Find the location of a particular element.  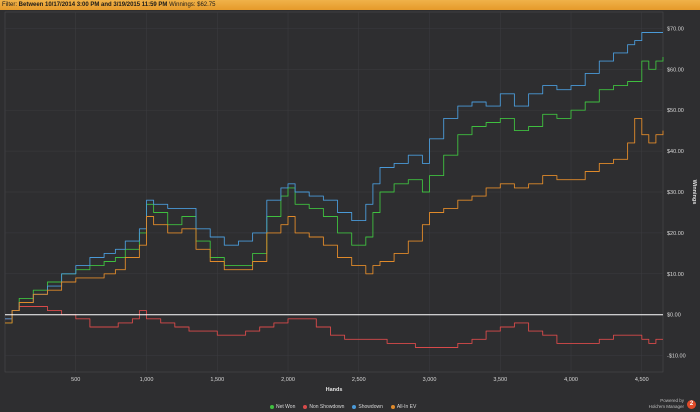

brand-badge: Powered by Hold'em Manager 2 is located at coordinates (672, 404).